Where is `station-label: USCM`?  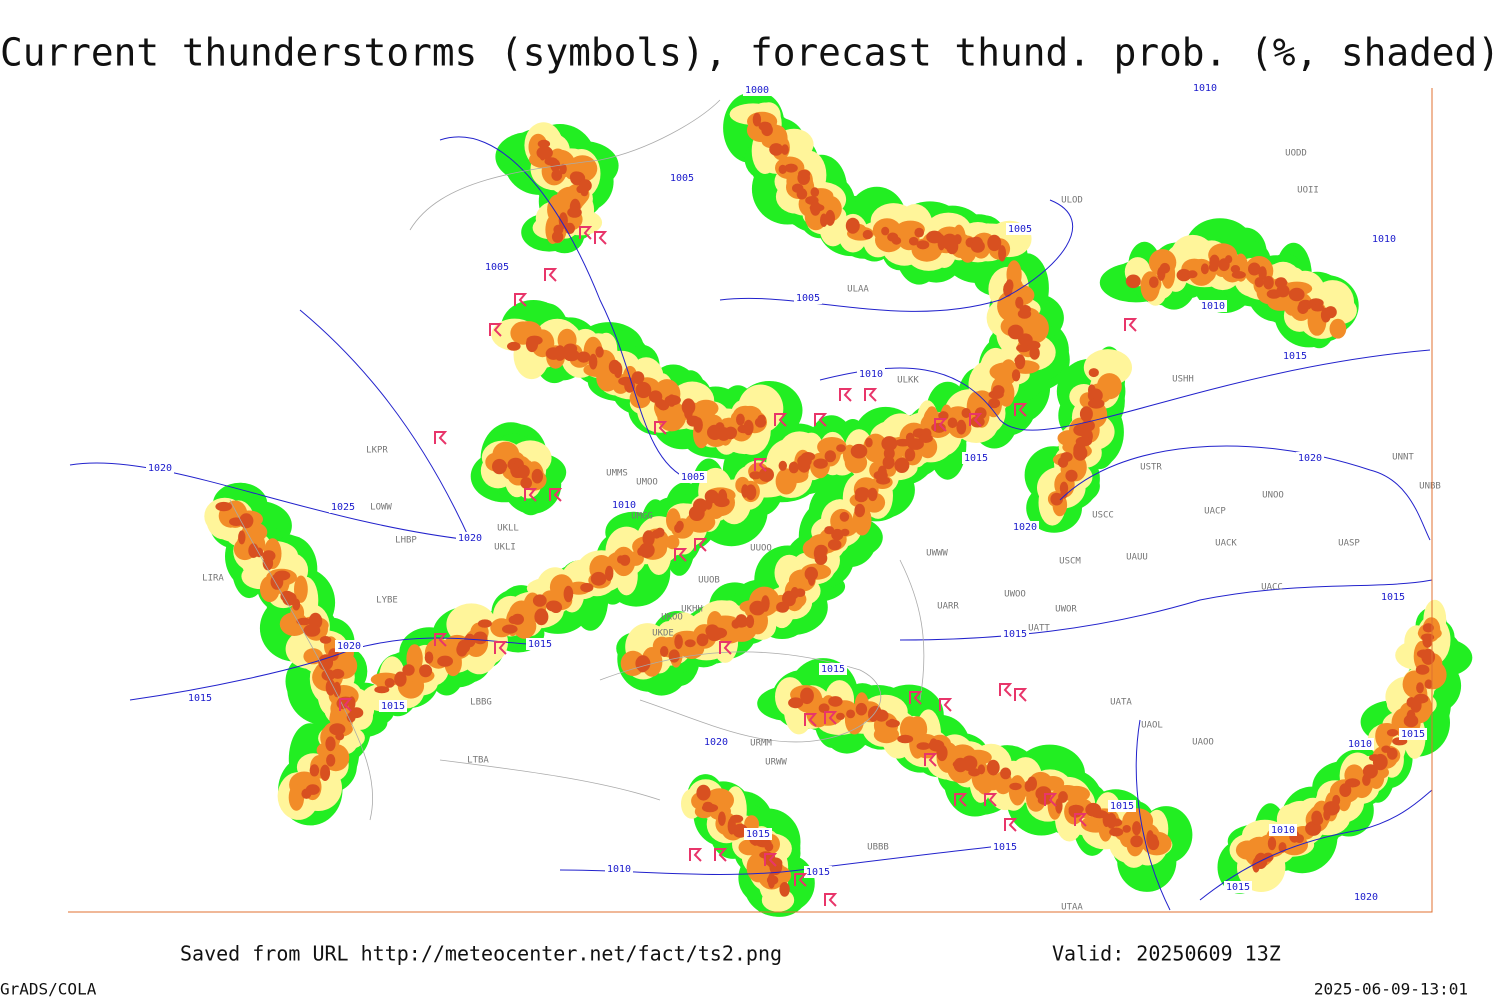 station-label: USCM is located at coordinates (1070, 562).